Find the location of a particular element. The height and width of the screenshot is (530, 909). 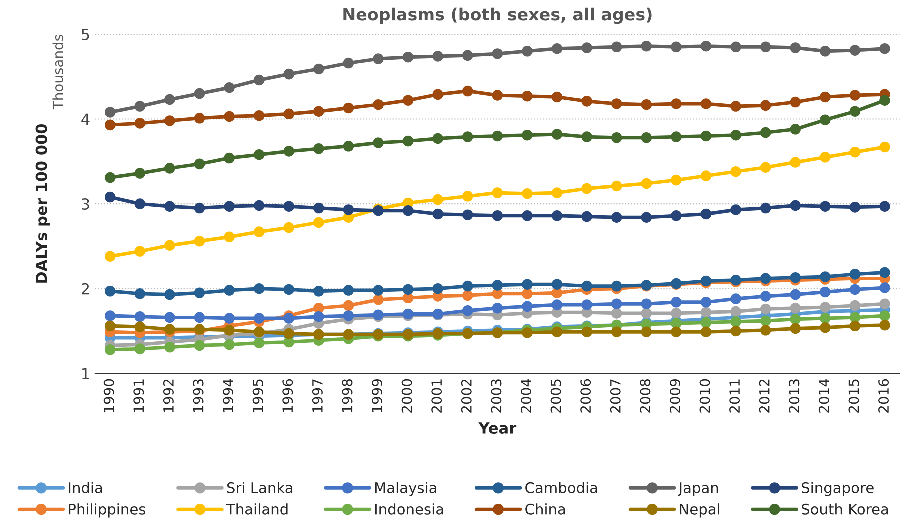

y-tick-label: 1 is located at coordinates (86, 374).